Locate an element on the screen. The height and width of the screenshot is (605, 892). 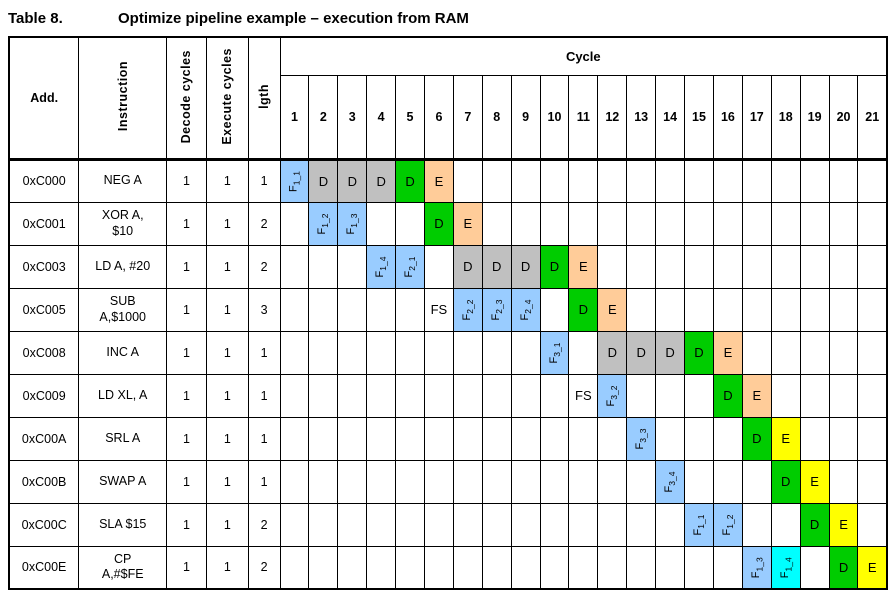
table-row: 0xC00C SLA $15 1 1 2 F1_1 F1_2 D E is located at coordinates (448, 524).